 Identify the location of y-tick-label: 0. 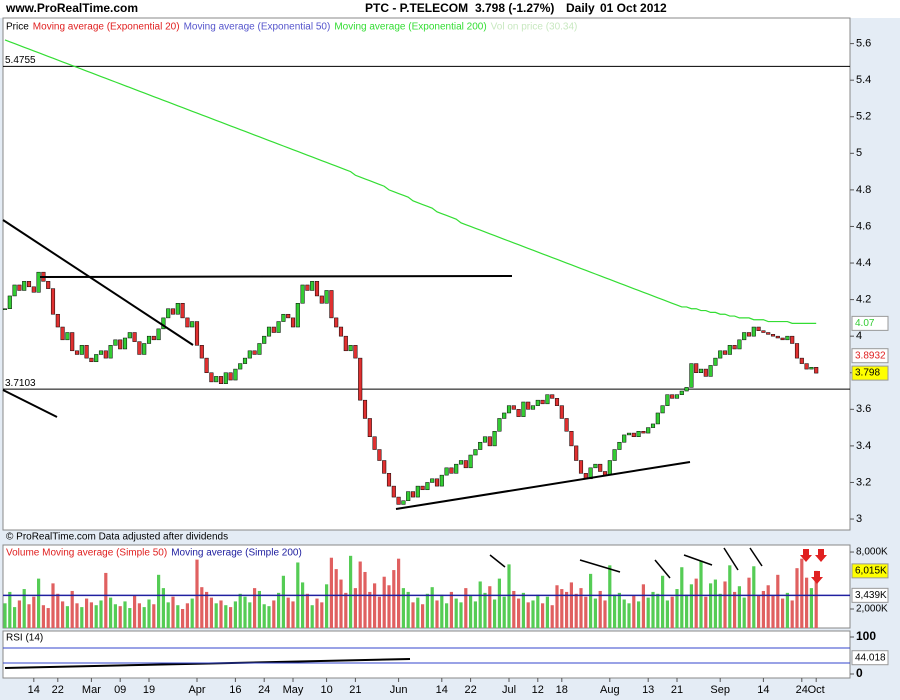
(859, 673).